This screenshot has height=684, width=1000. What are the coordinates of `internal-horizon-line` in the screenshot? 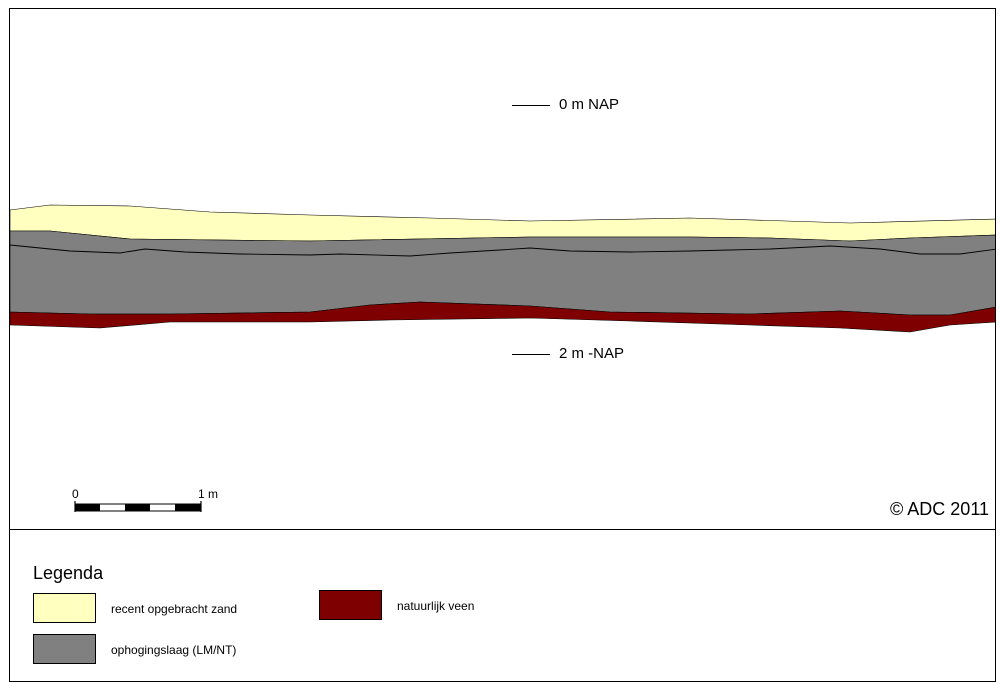 It's located at (502, 250).